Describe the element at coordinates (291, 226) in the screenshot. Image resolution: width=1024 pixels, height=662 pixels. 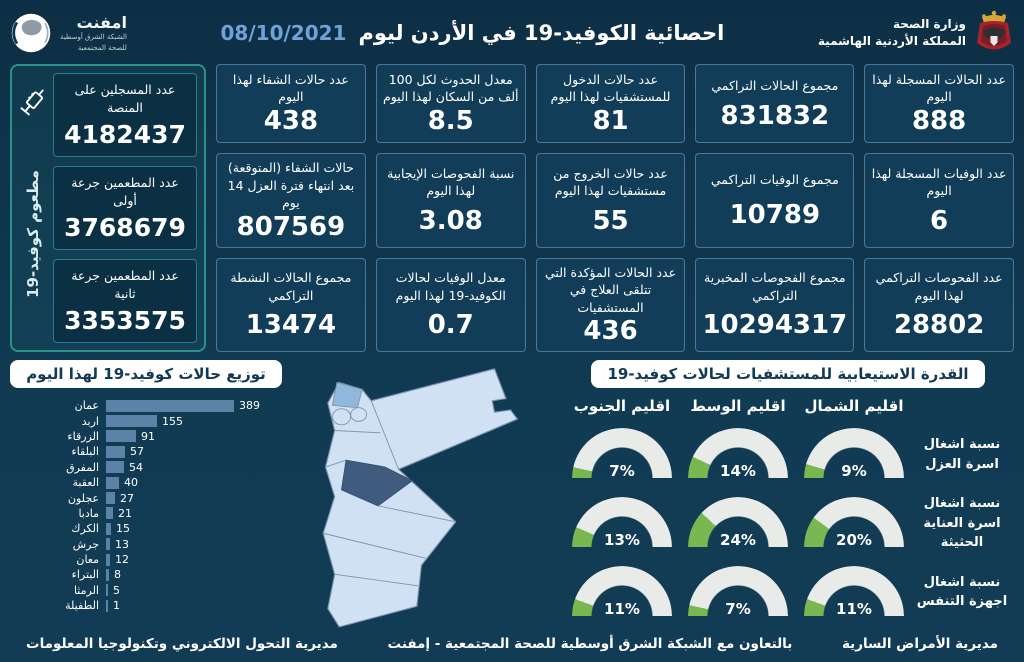
I see `stat-value: 807569` at that location.